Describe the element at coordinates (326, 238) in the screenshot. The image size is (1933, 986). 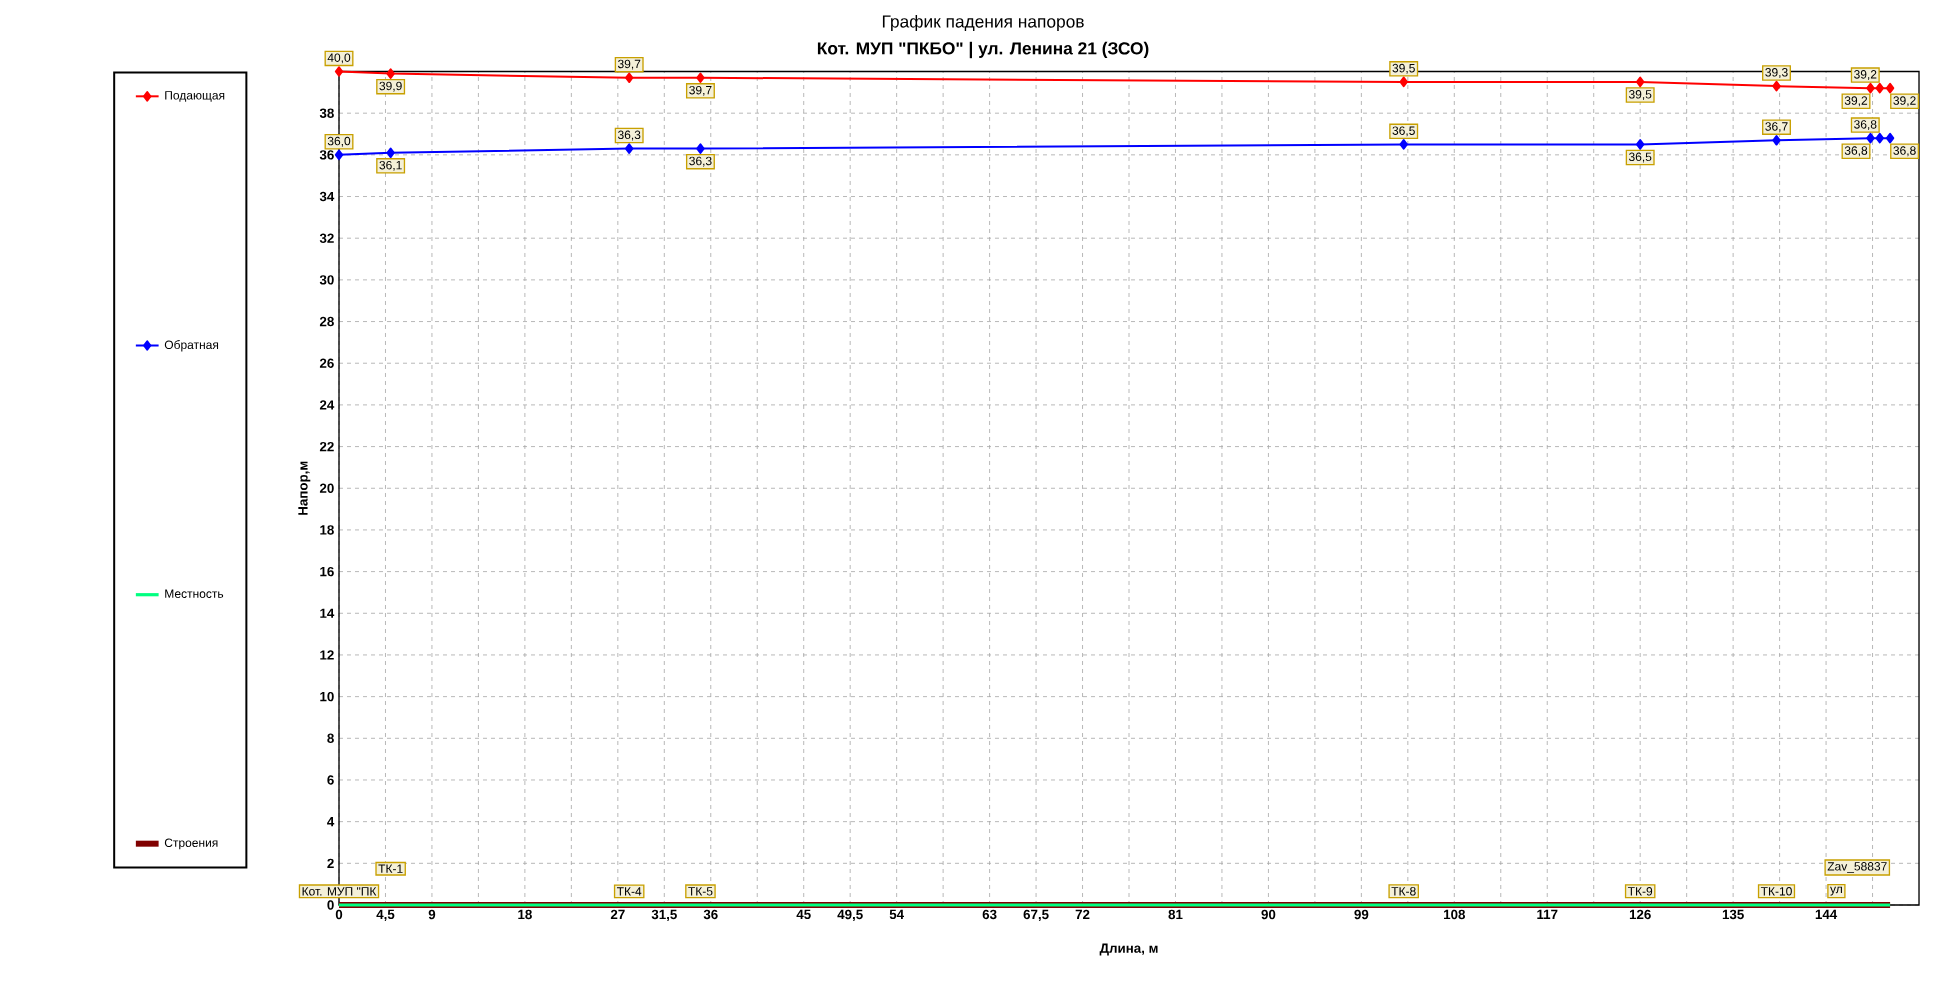
I see `y-tick-label: 32` at that location.